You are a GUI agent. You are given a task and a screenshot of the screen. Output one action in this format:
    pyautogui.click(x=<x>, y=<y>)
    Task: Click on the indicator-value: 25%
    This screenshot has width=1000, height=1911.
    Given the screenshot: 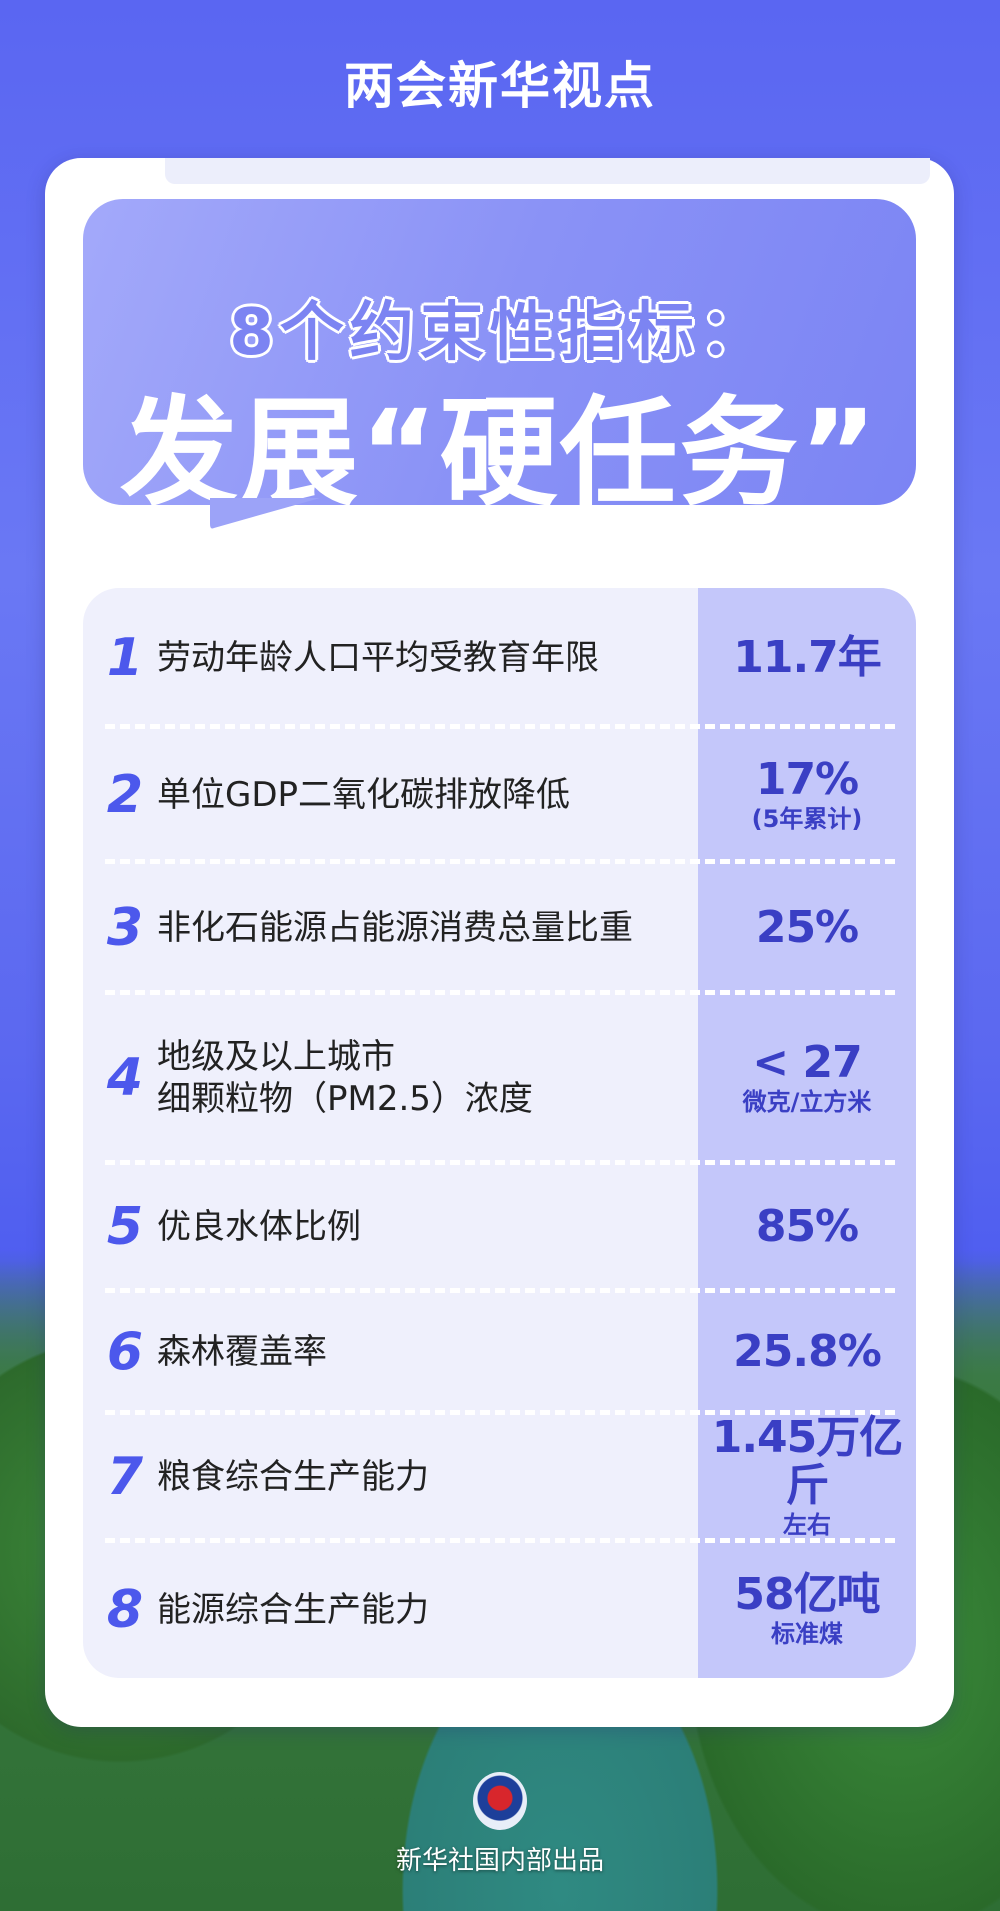 What is the action you would take?
    pyautogui.click(x=807, y=927)
    